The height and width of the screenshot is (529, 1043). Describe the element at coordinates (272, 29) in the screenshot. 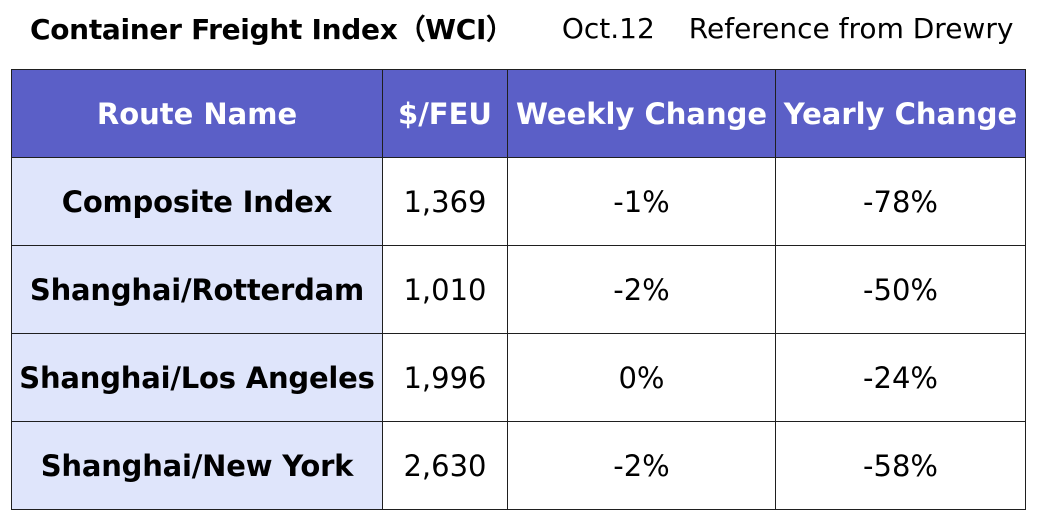

I see `page-title: Container Freight Index（WCI）` at that location.